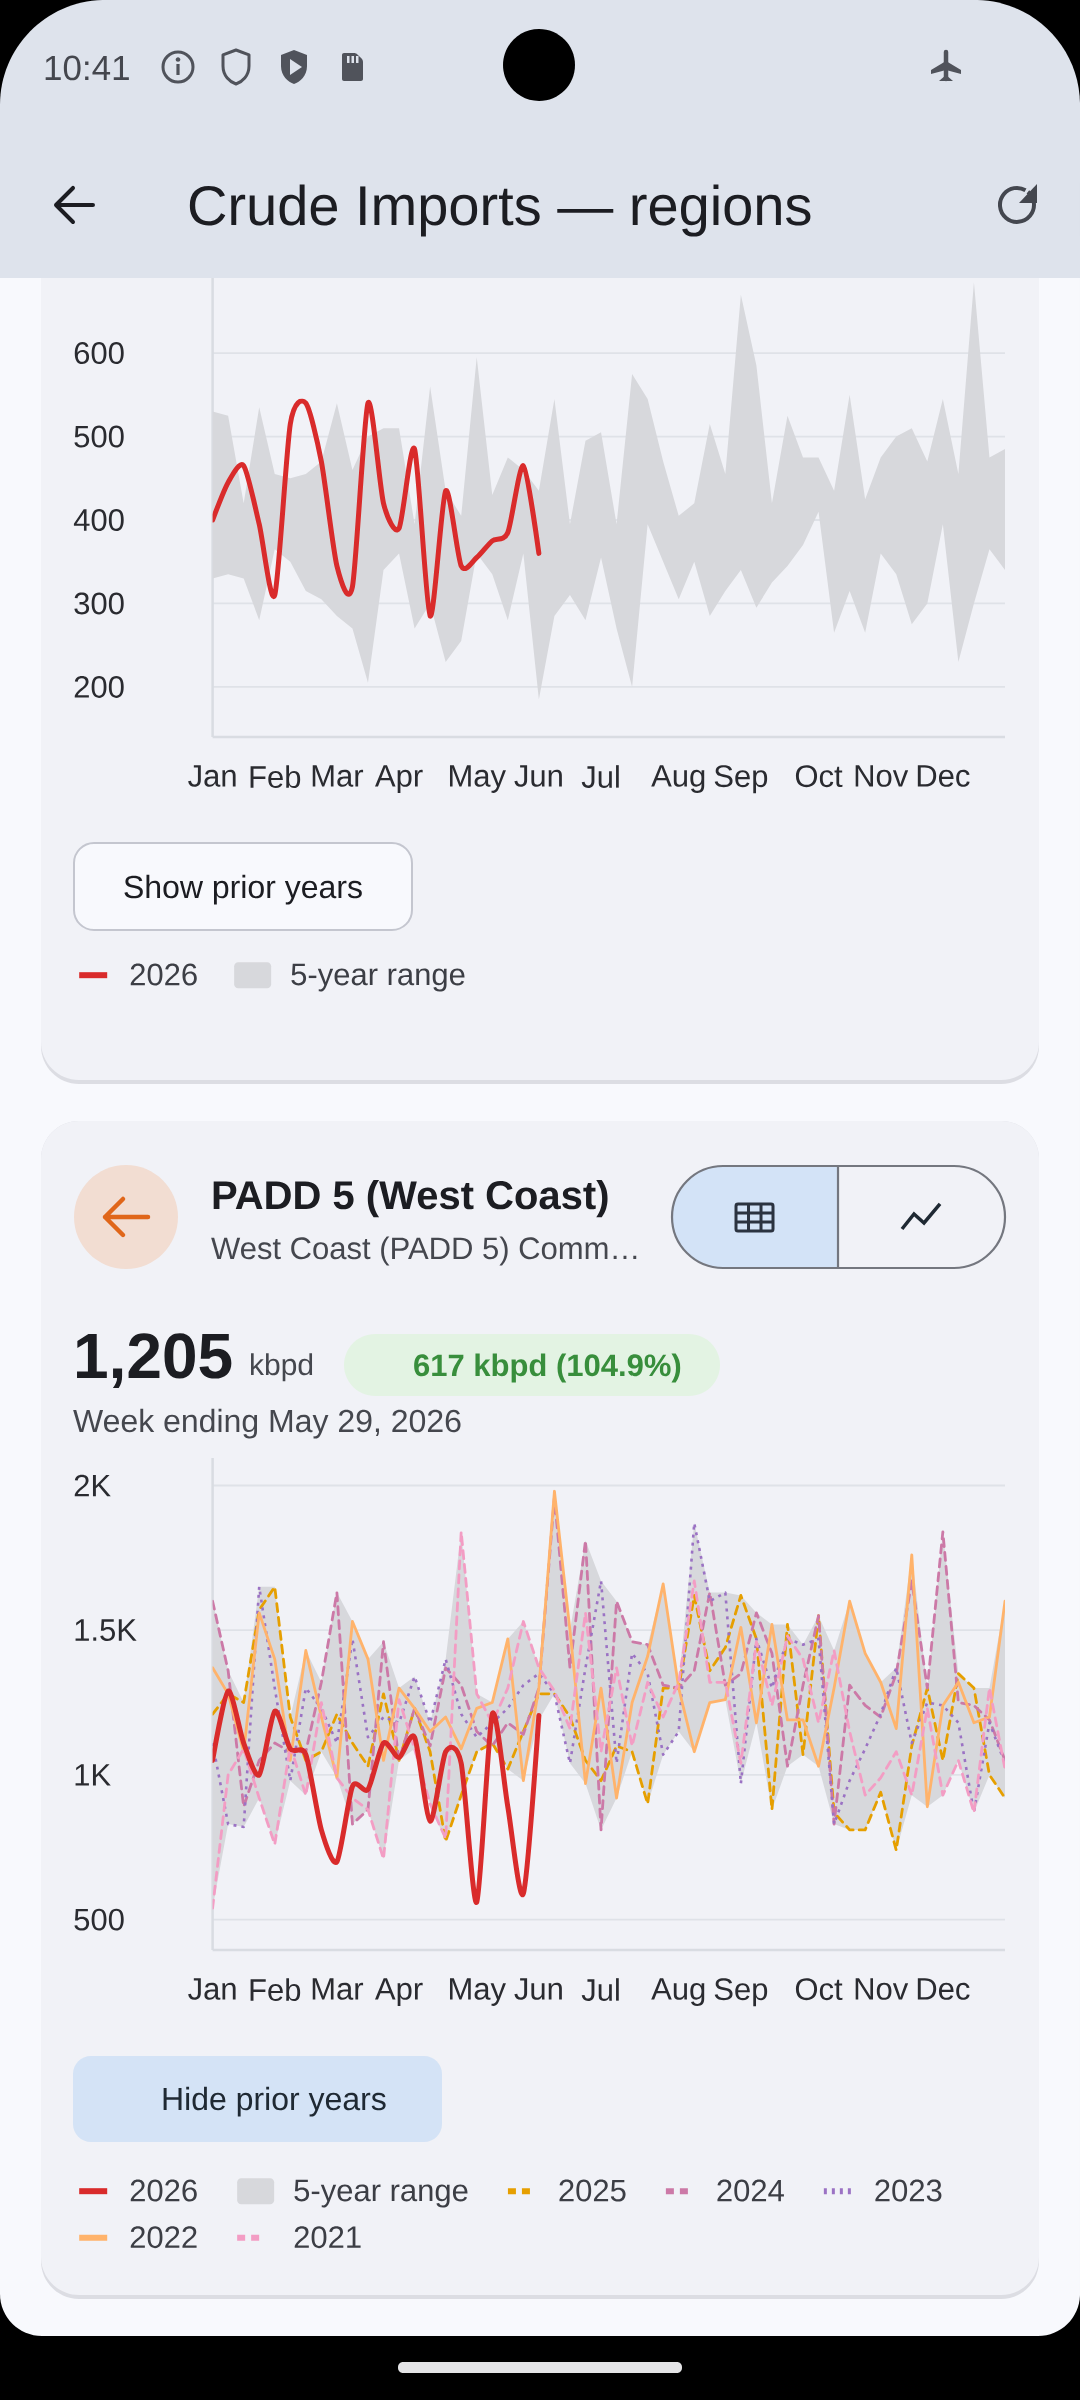 The image size is (1080, 2400). What do you see at coordinates (106, 1630) in the screenshot?
I see `y-tick-label: 1.5K` at bounding box center [106, 1630].